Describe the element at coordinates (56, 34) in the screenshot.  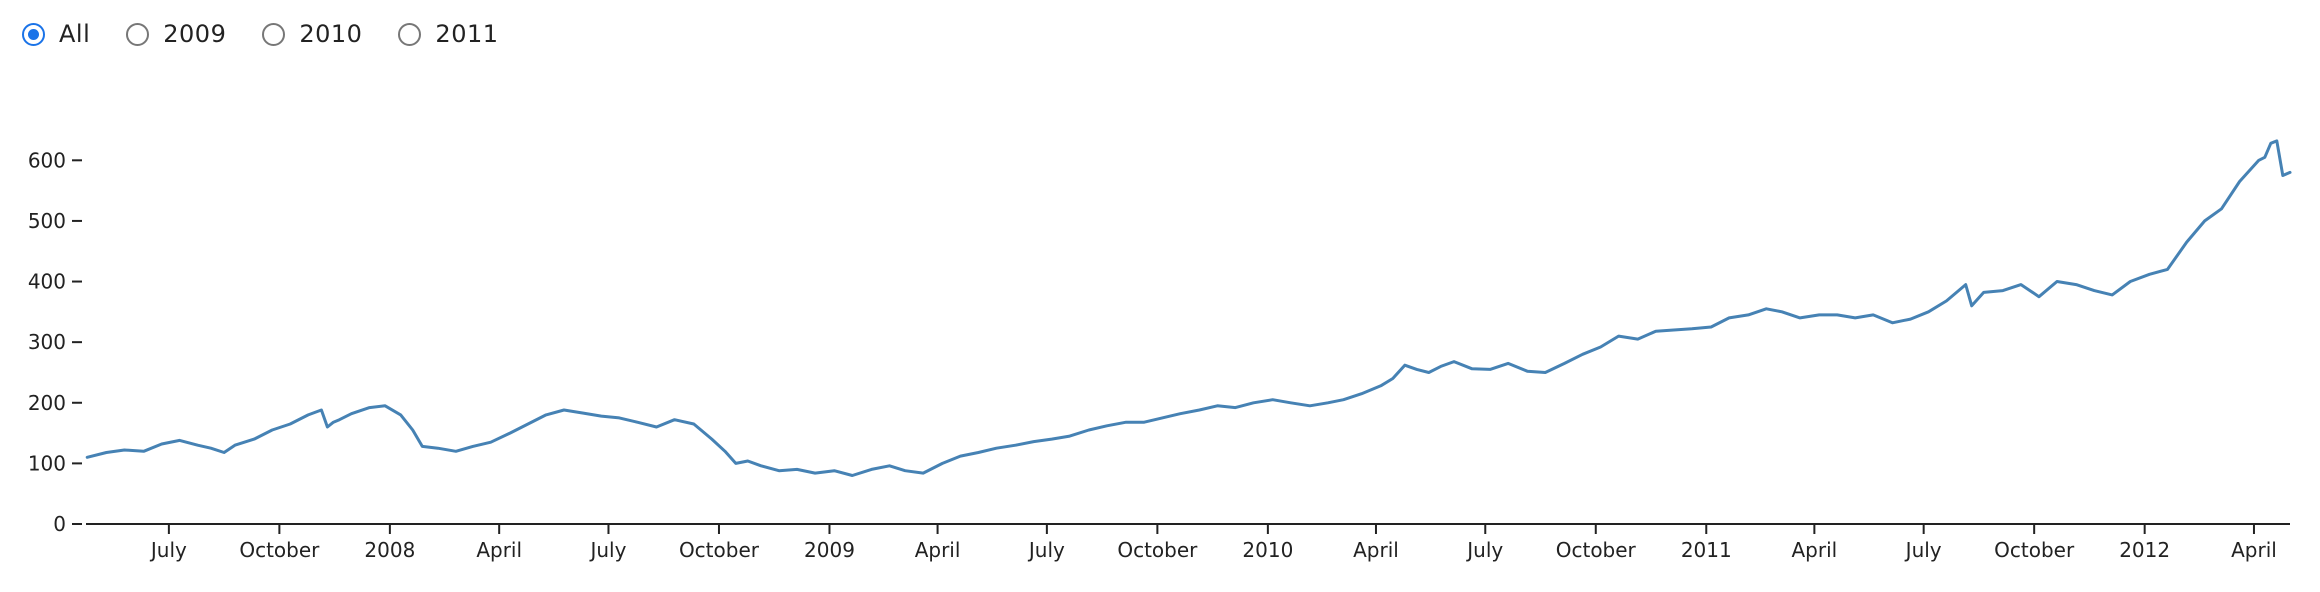
I see `filter-option-all: All` at that location.